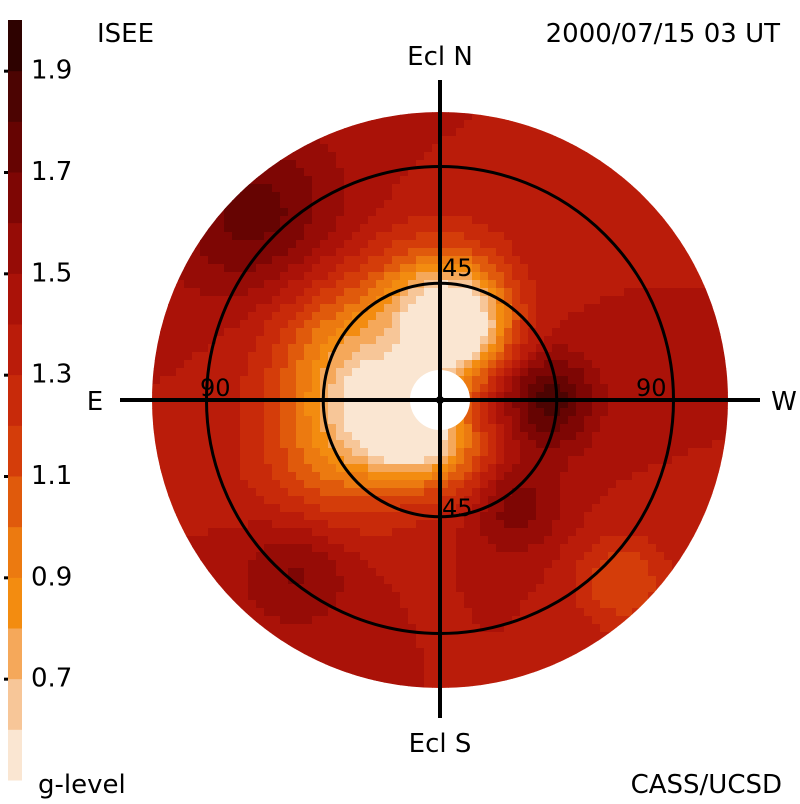  What do you see at coordinates (51, 273) in the screenshot?
I see `colorbar-tick-label: 1.5` at bounding box center [51, 273].